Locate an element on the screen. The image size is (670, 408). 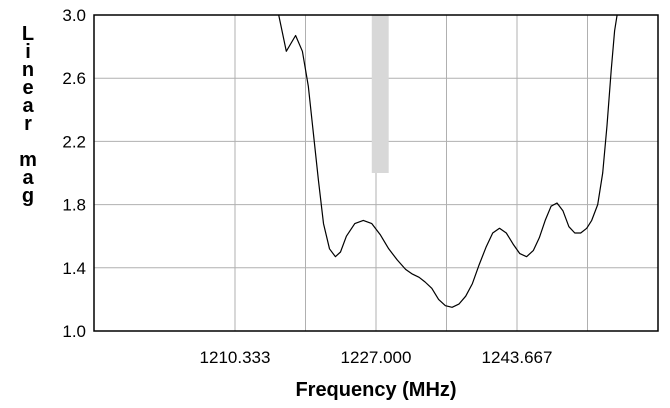
x-tick-label: 1243.667 is located at coordinates (517, 357).